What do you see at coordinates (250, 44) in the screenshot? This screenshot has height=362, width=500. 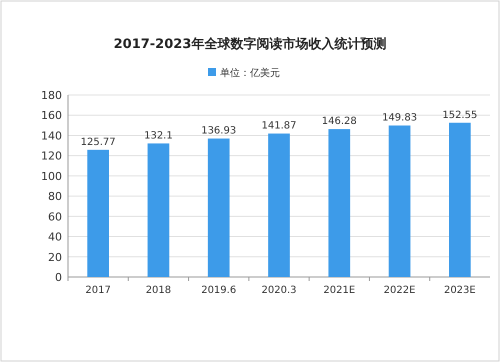 I see `chart-title: 2017-2023年全球数字阅读市场收入统计预测` at bounding box center [250, 44].